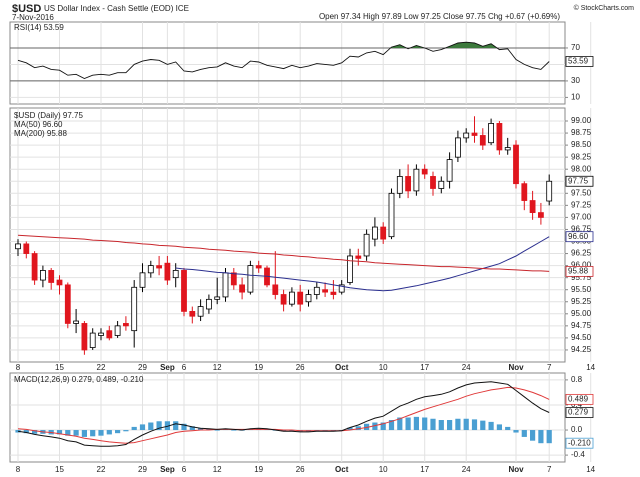 The height and width of the screenshot is (477, 640). What do you see at coordinates (33, 17) in the screenshot?
I see `date: 7-Nov-2016` at bounding box center [33, 17].